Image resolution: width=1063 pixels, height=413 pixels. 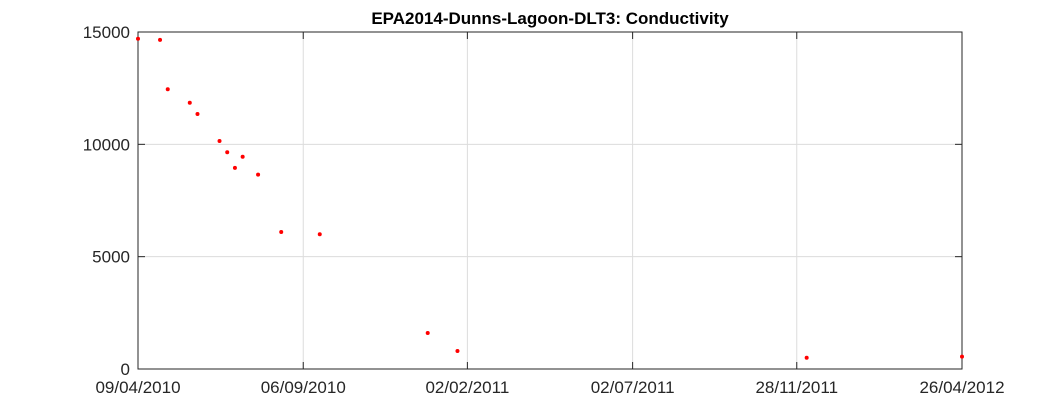 I want to click on chart-title: EPA2014-Dunns-Lagoon-DLT3: Conductivity, so click(x=550, y=18).